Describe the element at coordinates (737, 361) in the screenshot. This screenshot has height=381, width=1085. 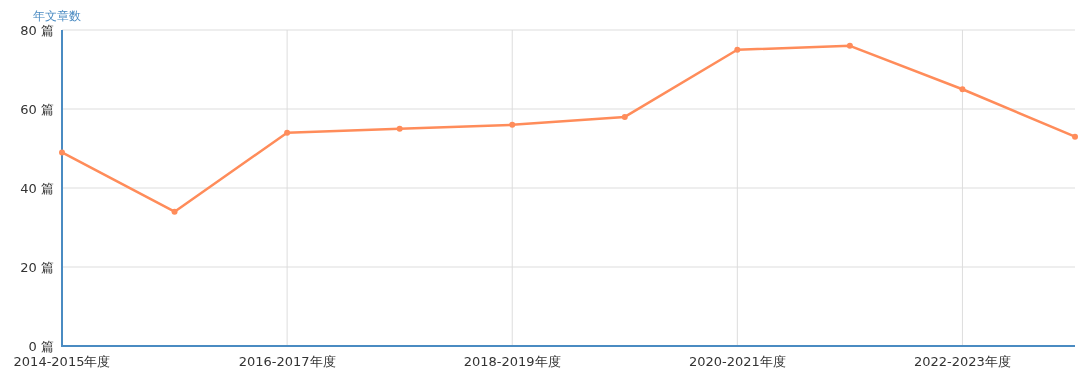
I see `x-tick-label: 2020-2021年度` at that location.